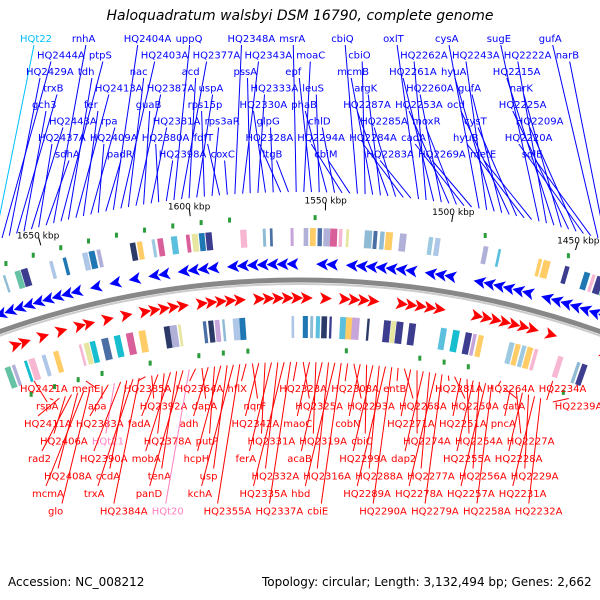  Describe the element at coordinates (535, 477) in the screenshot. I see `reverse-gene-label: HQ2229A` at that location.